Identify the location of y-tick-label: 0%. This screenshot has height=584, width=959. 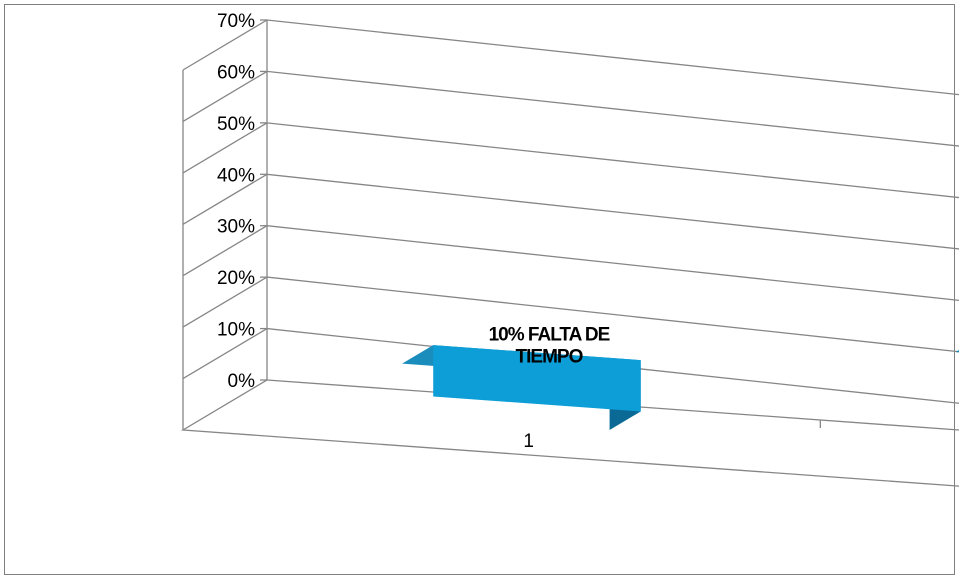
(242, 381).